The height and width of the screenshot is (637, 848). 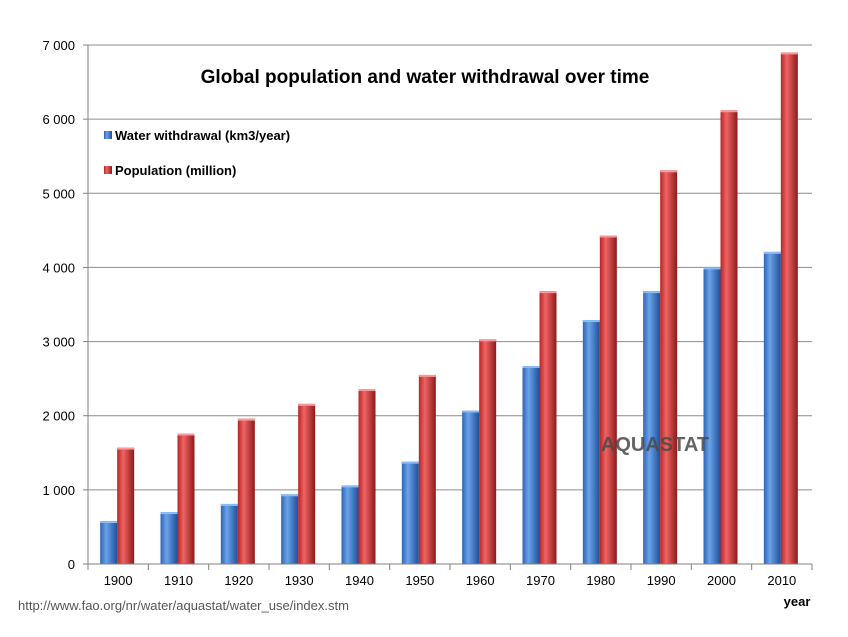 What do you see at coordinates (58, 267) in the screenshot?
I see `y-tick-label: 4 000` at bounding box center [58, 267].